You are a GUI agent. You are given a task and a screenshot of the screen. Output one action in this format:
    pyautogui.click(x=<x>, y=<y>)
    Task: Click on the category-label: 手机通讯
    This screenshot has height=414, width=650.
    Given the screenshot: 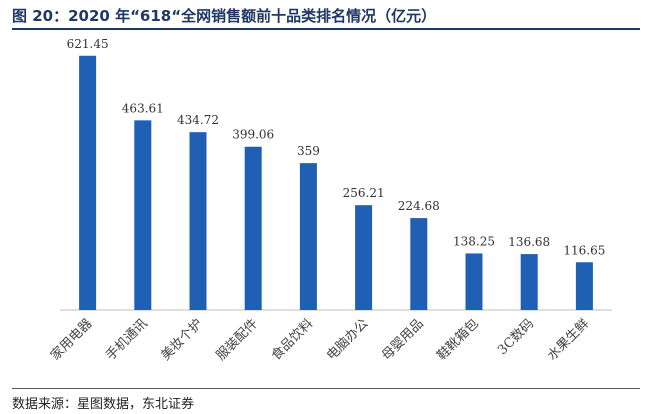 What is the action you would take?
    pyautogui.click(x=126, y=339)
    